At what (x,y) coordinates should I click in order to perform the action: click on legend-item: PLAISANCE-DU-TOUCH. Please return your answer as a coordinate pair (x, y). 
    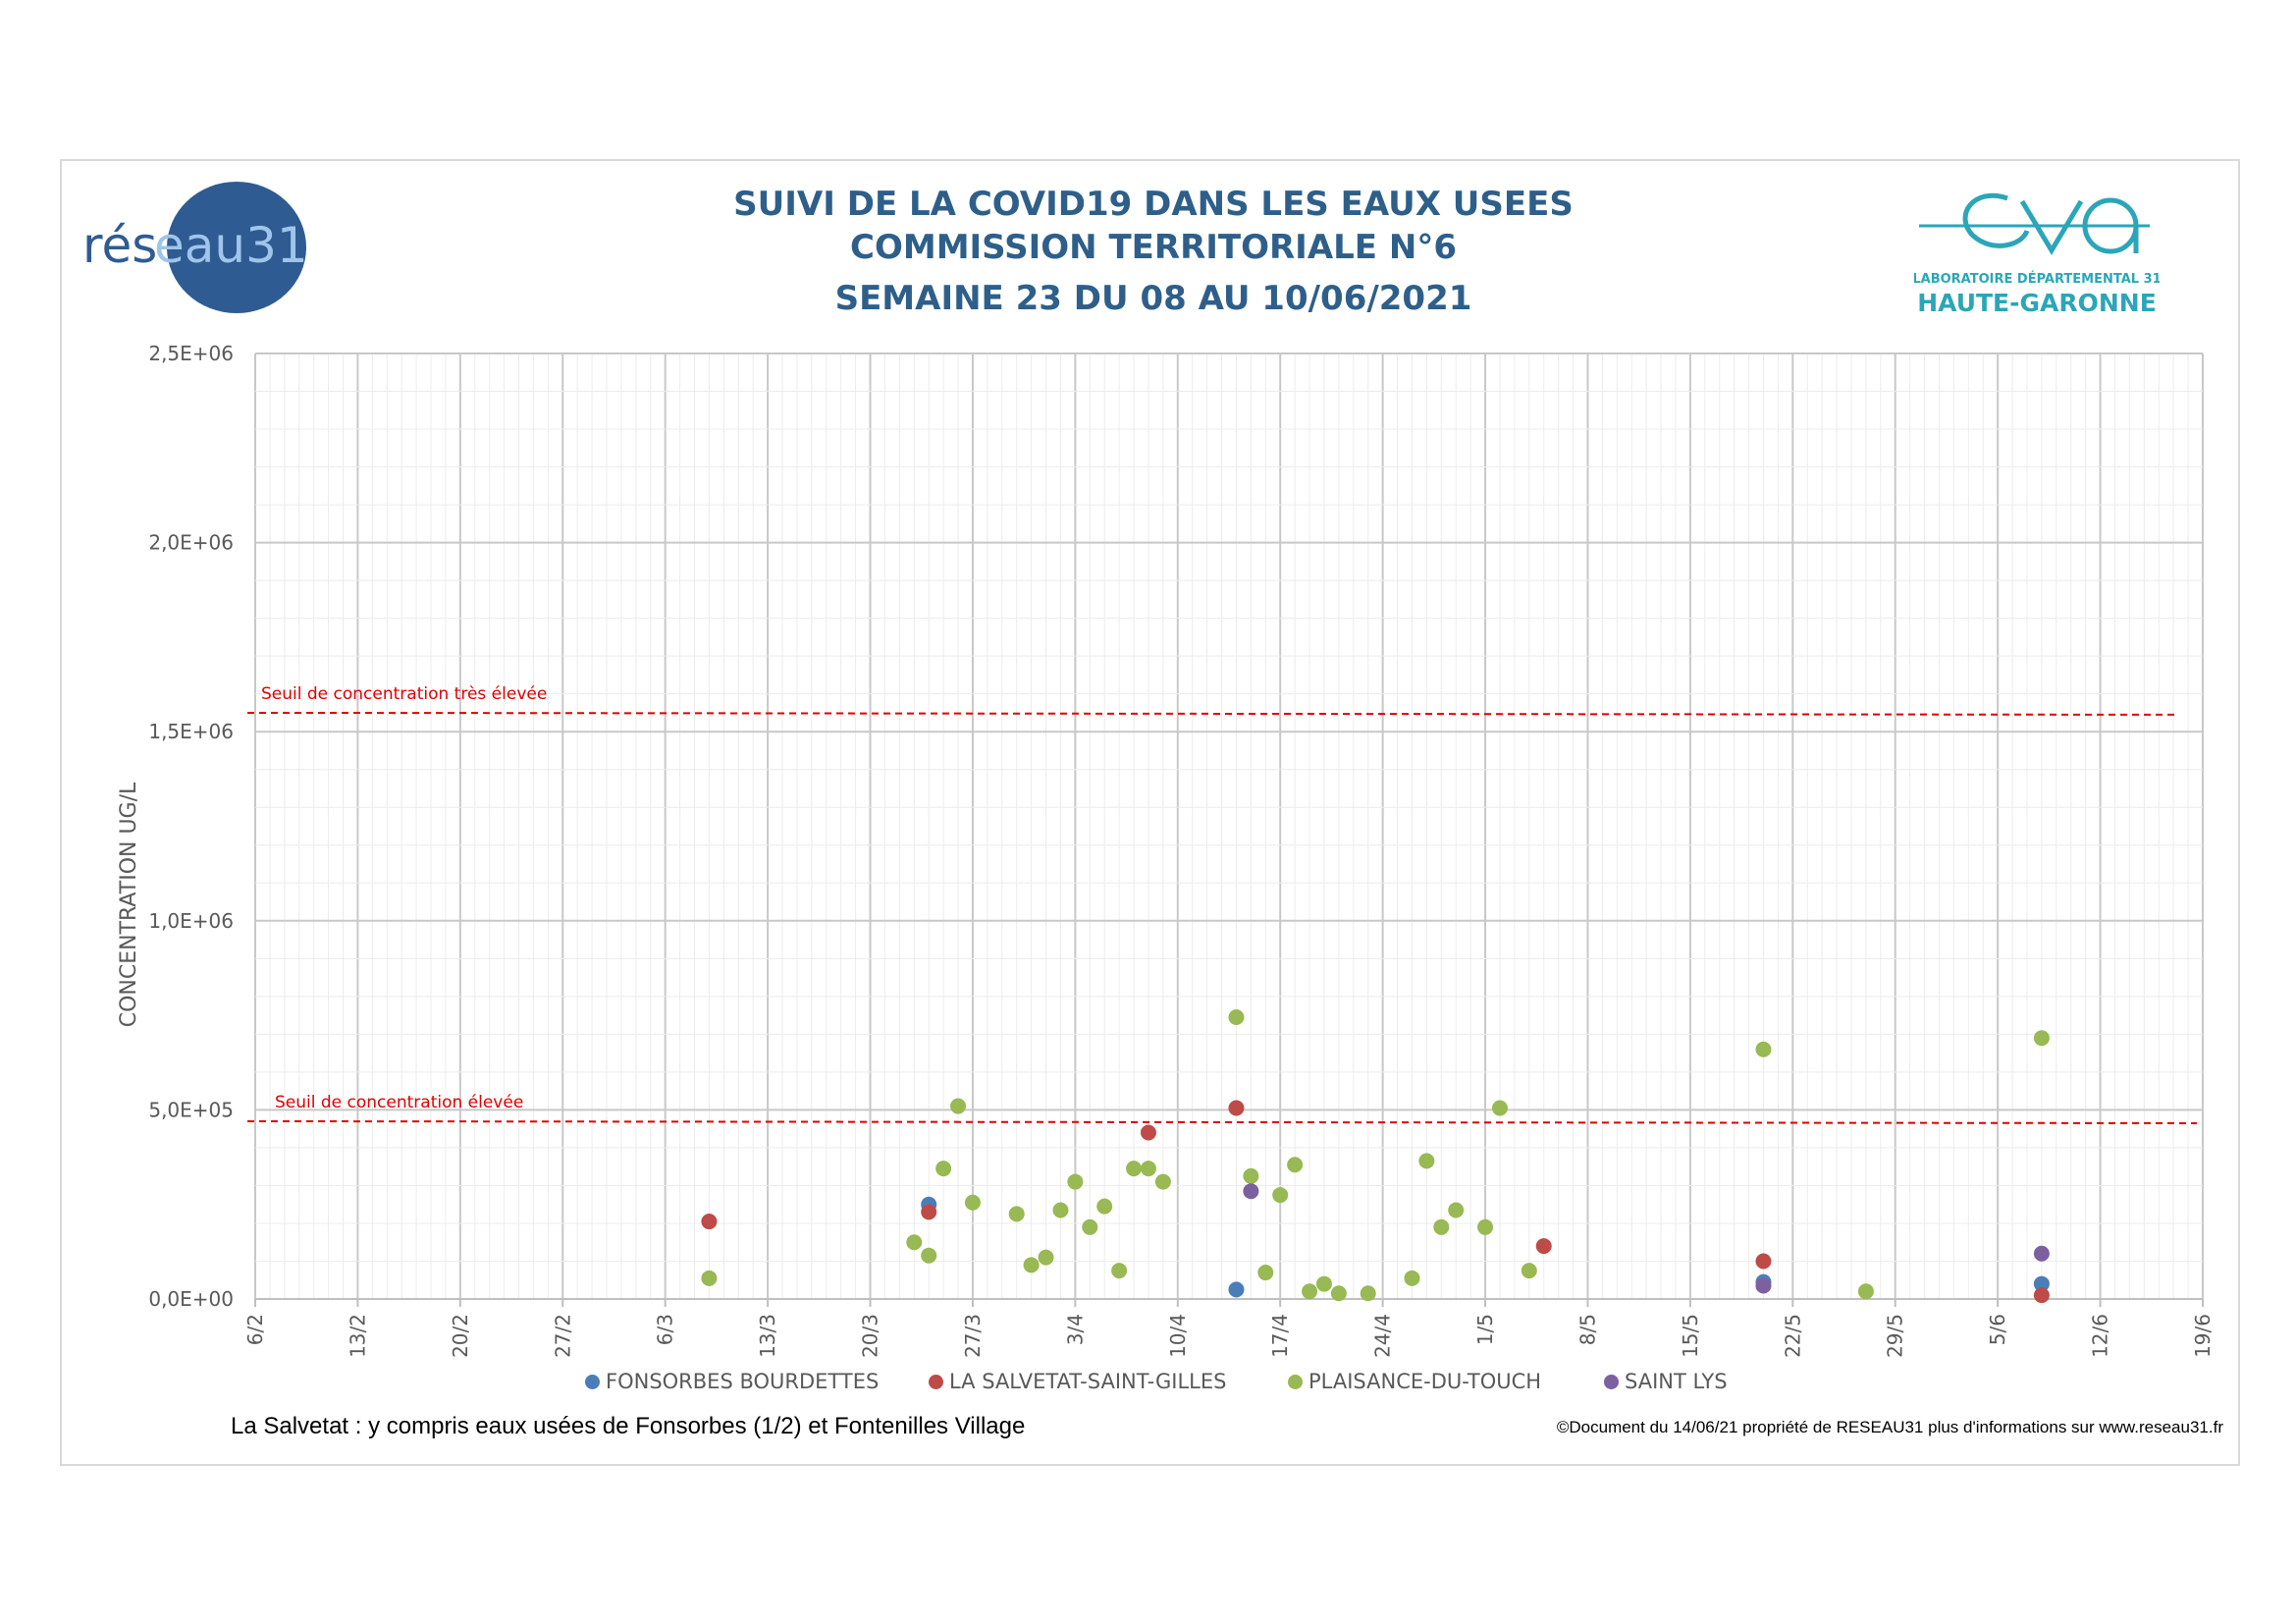
    Looking at the image, I should click on (1414, 1381).